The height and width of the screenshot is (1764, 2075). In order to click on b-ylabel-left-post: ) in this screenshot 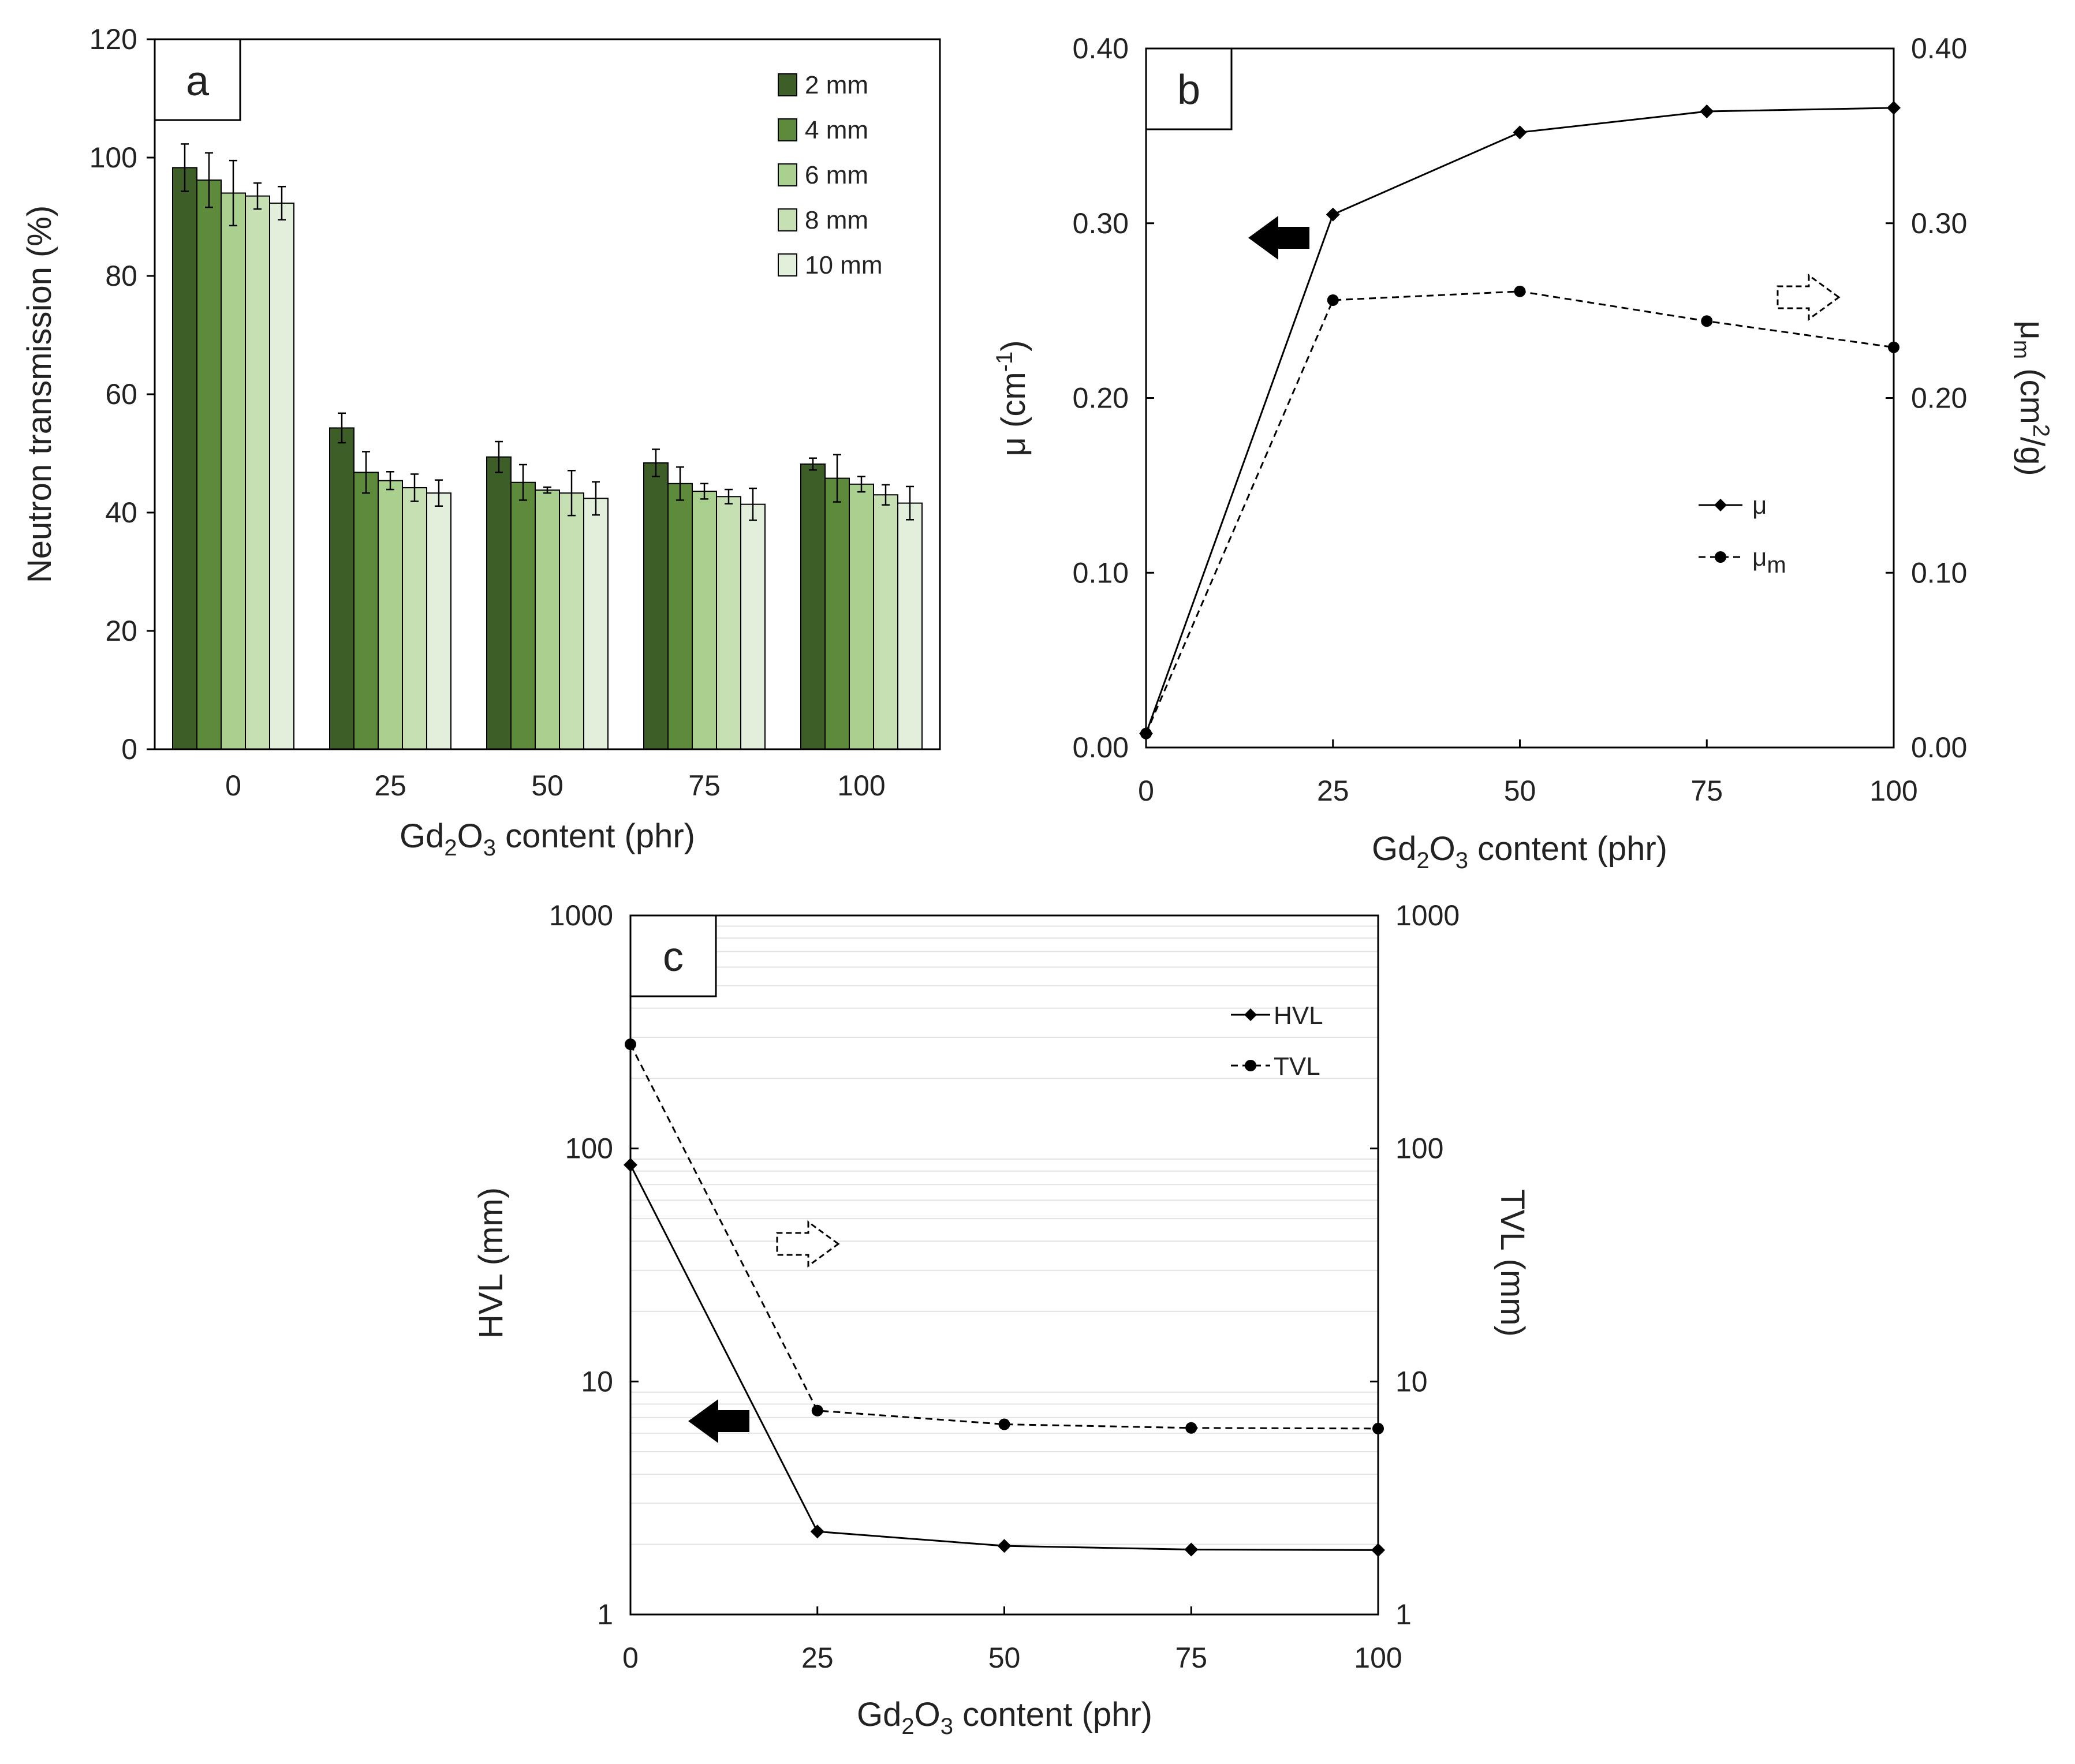, I will do `click(1013, 345)`.